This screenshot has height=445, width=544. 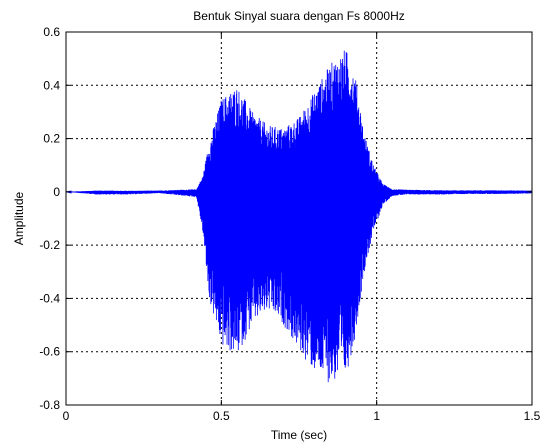 I want to click on chart-title: Bentuk Sinyal suara dengan Fs 8000Hz, so click(x=298, y=16).